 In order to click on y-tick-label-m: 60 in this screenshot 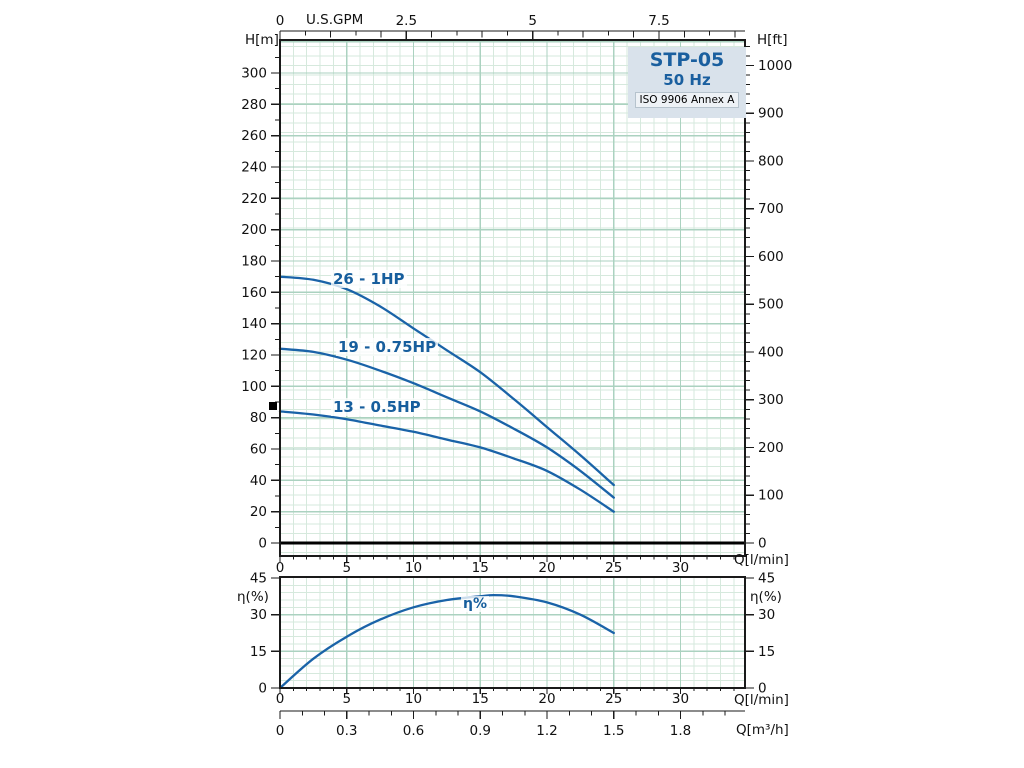, I will do `click(258, 450)`.